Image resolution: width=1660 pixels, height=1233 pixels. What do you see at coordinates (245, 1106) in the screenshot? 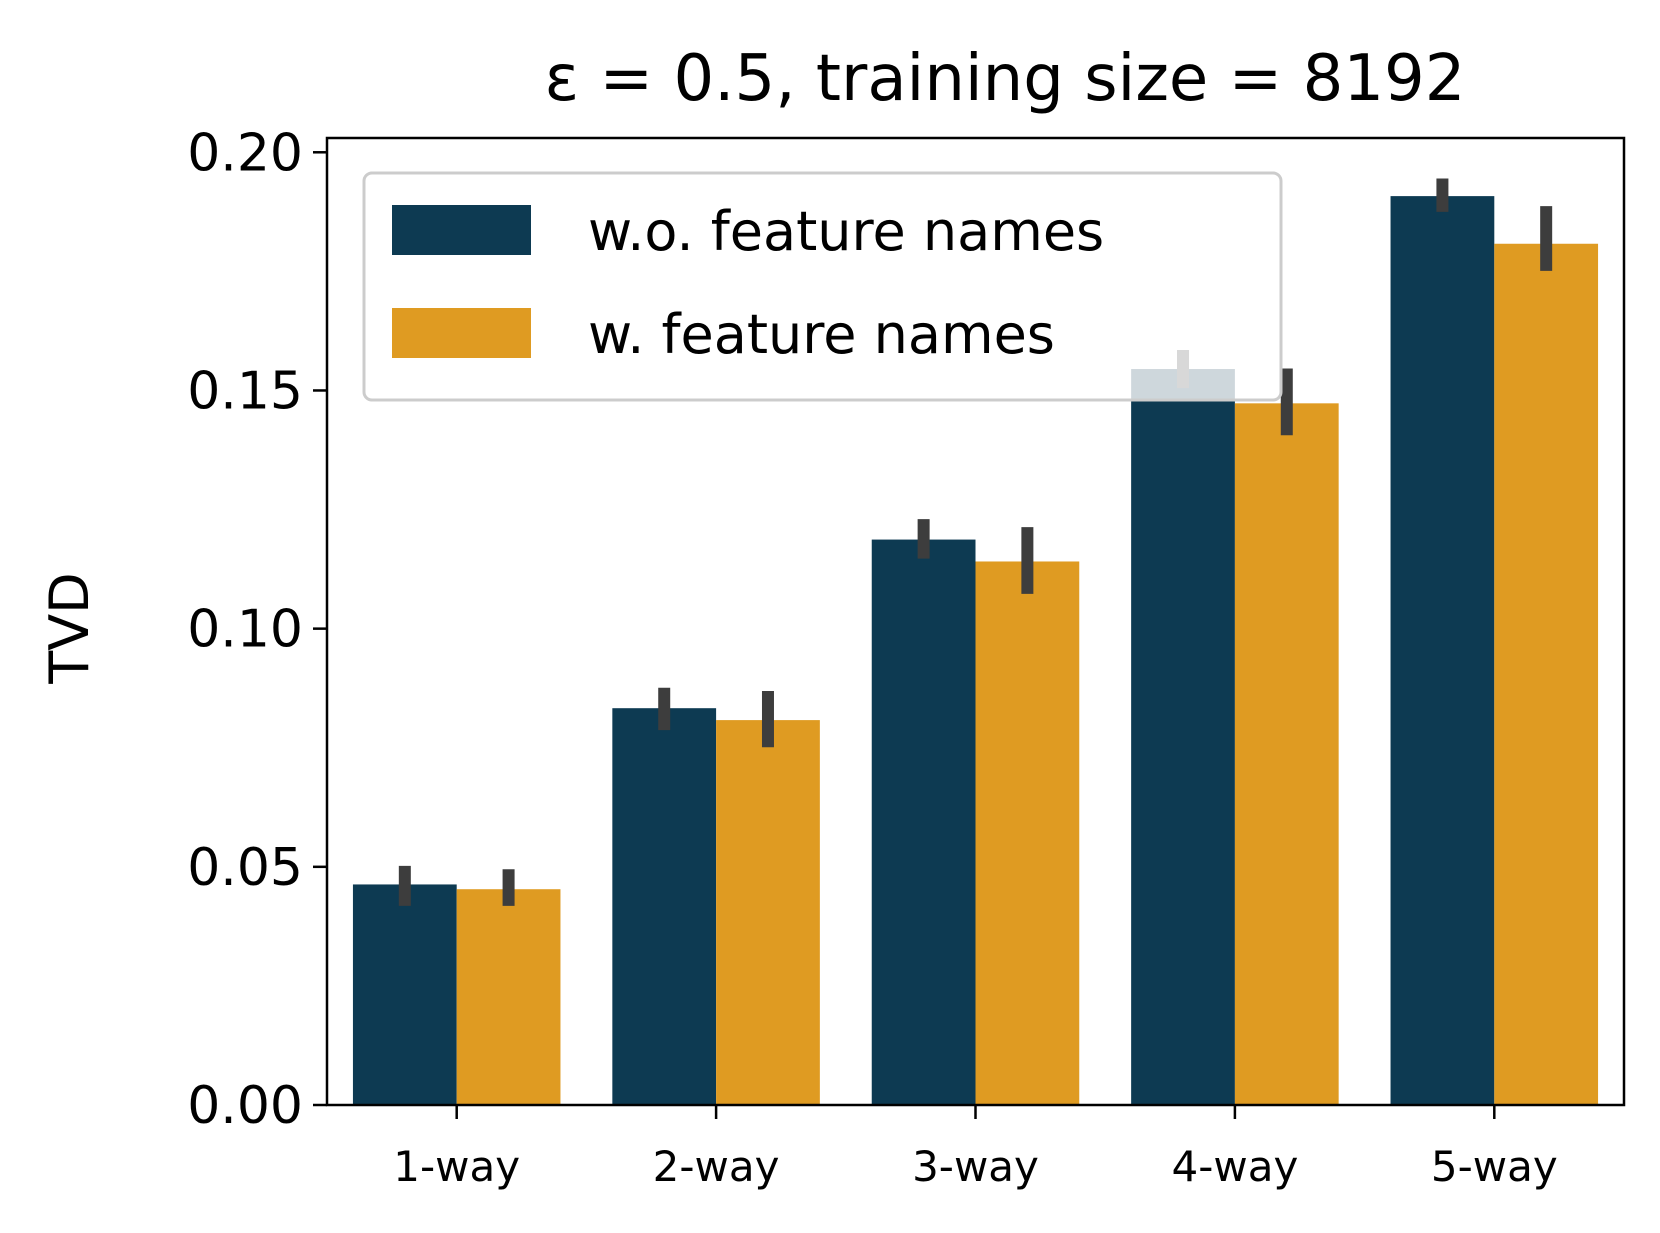
I see `y-tick-label: 0.00` at bounding box center [245, 1106].